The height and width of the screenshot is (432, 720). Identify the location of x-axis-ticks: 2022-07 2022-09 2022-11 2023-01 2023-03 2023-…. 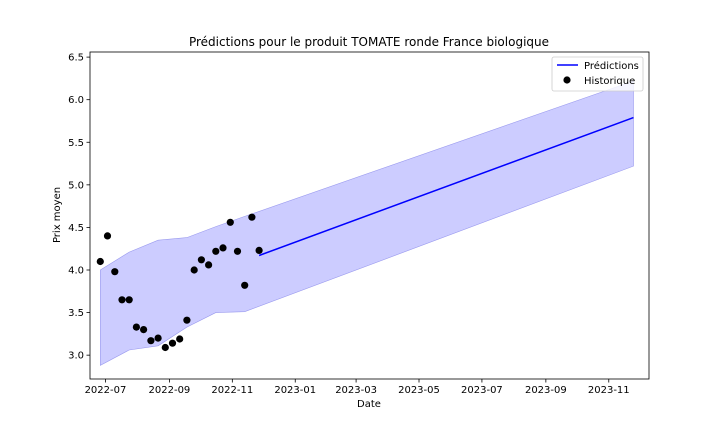
(357, 387).